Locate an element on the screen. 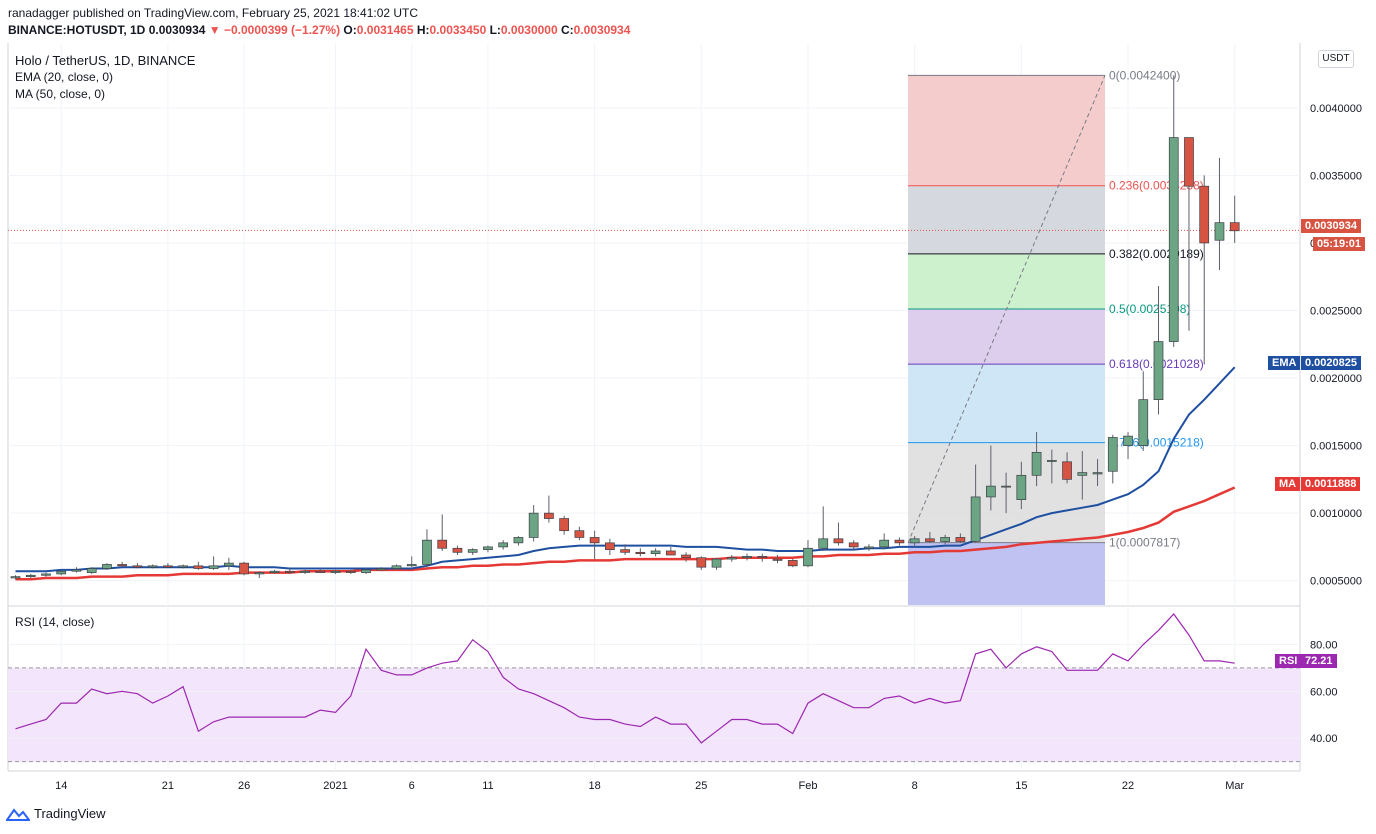 This screenshot has width=1376, height=834. price-axis-label: 0.0015000 is located at coordinates (1336, 447).